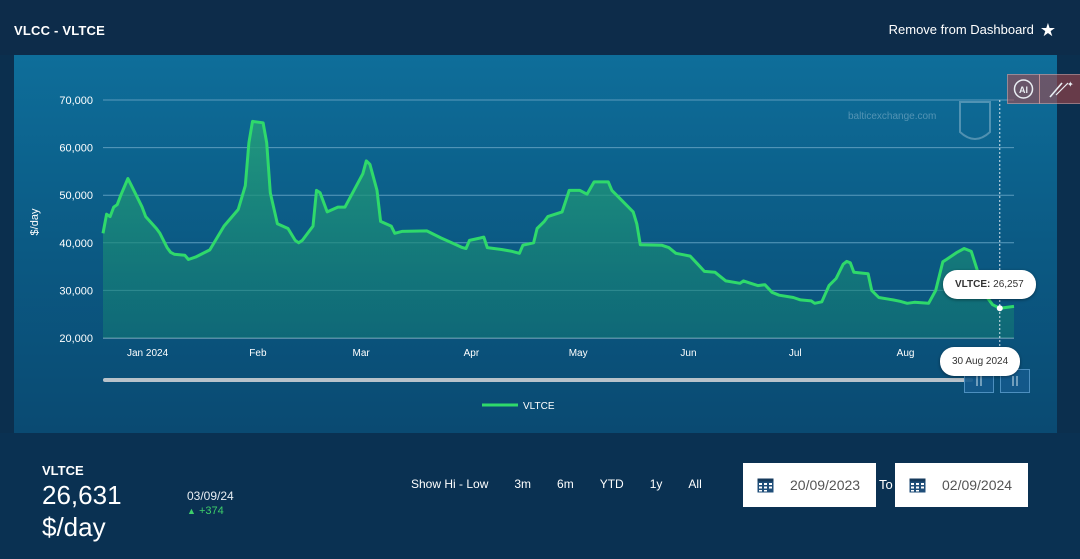  What do you see at coordinates (892, 116) in the screenshot?
I see `watermark-text: balticexchange.com` at bounding box center [892, 116].